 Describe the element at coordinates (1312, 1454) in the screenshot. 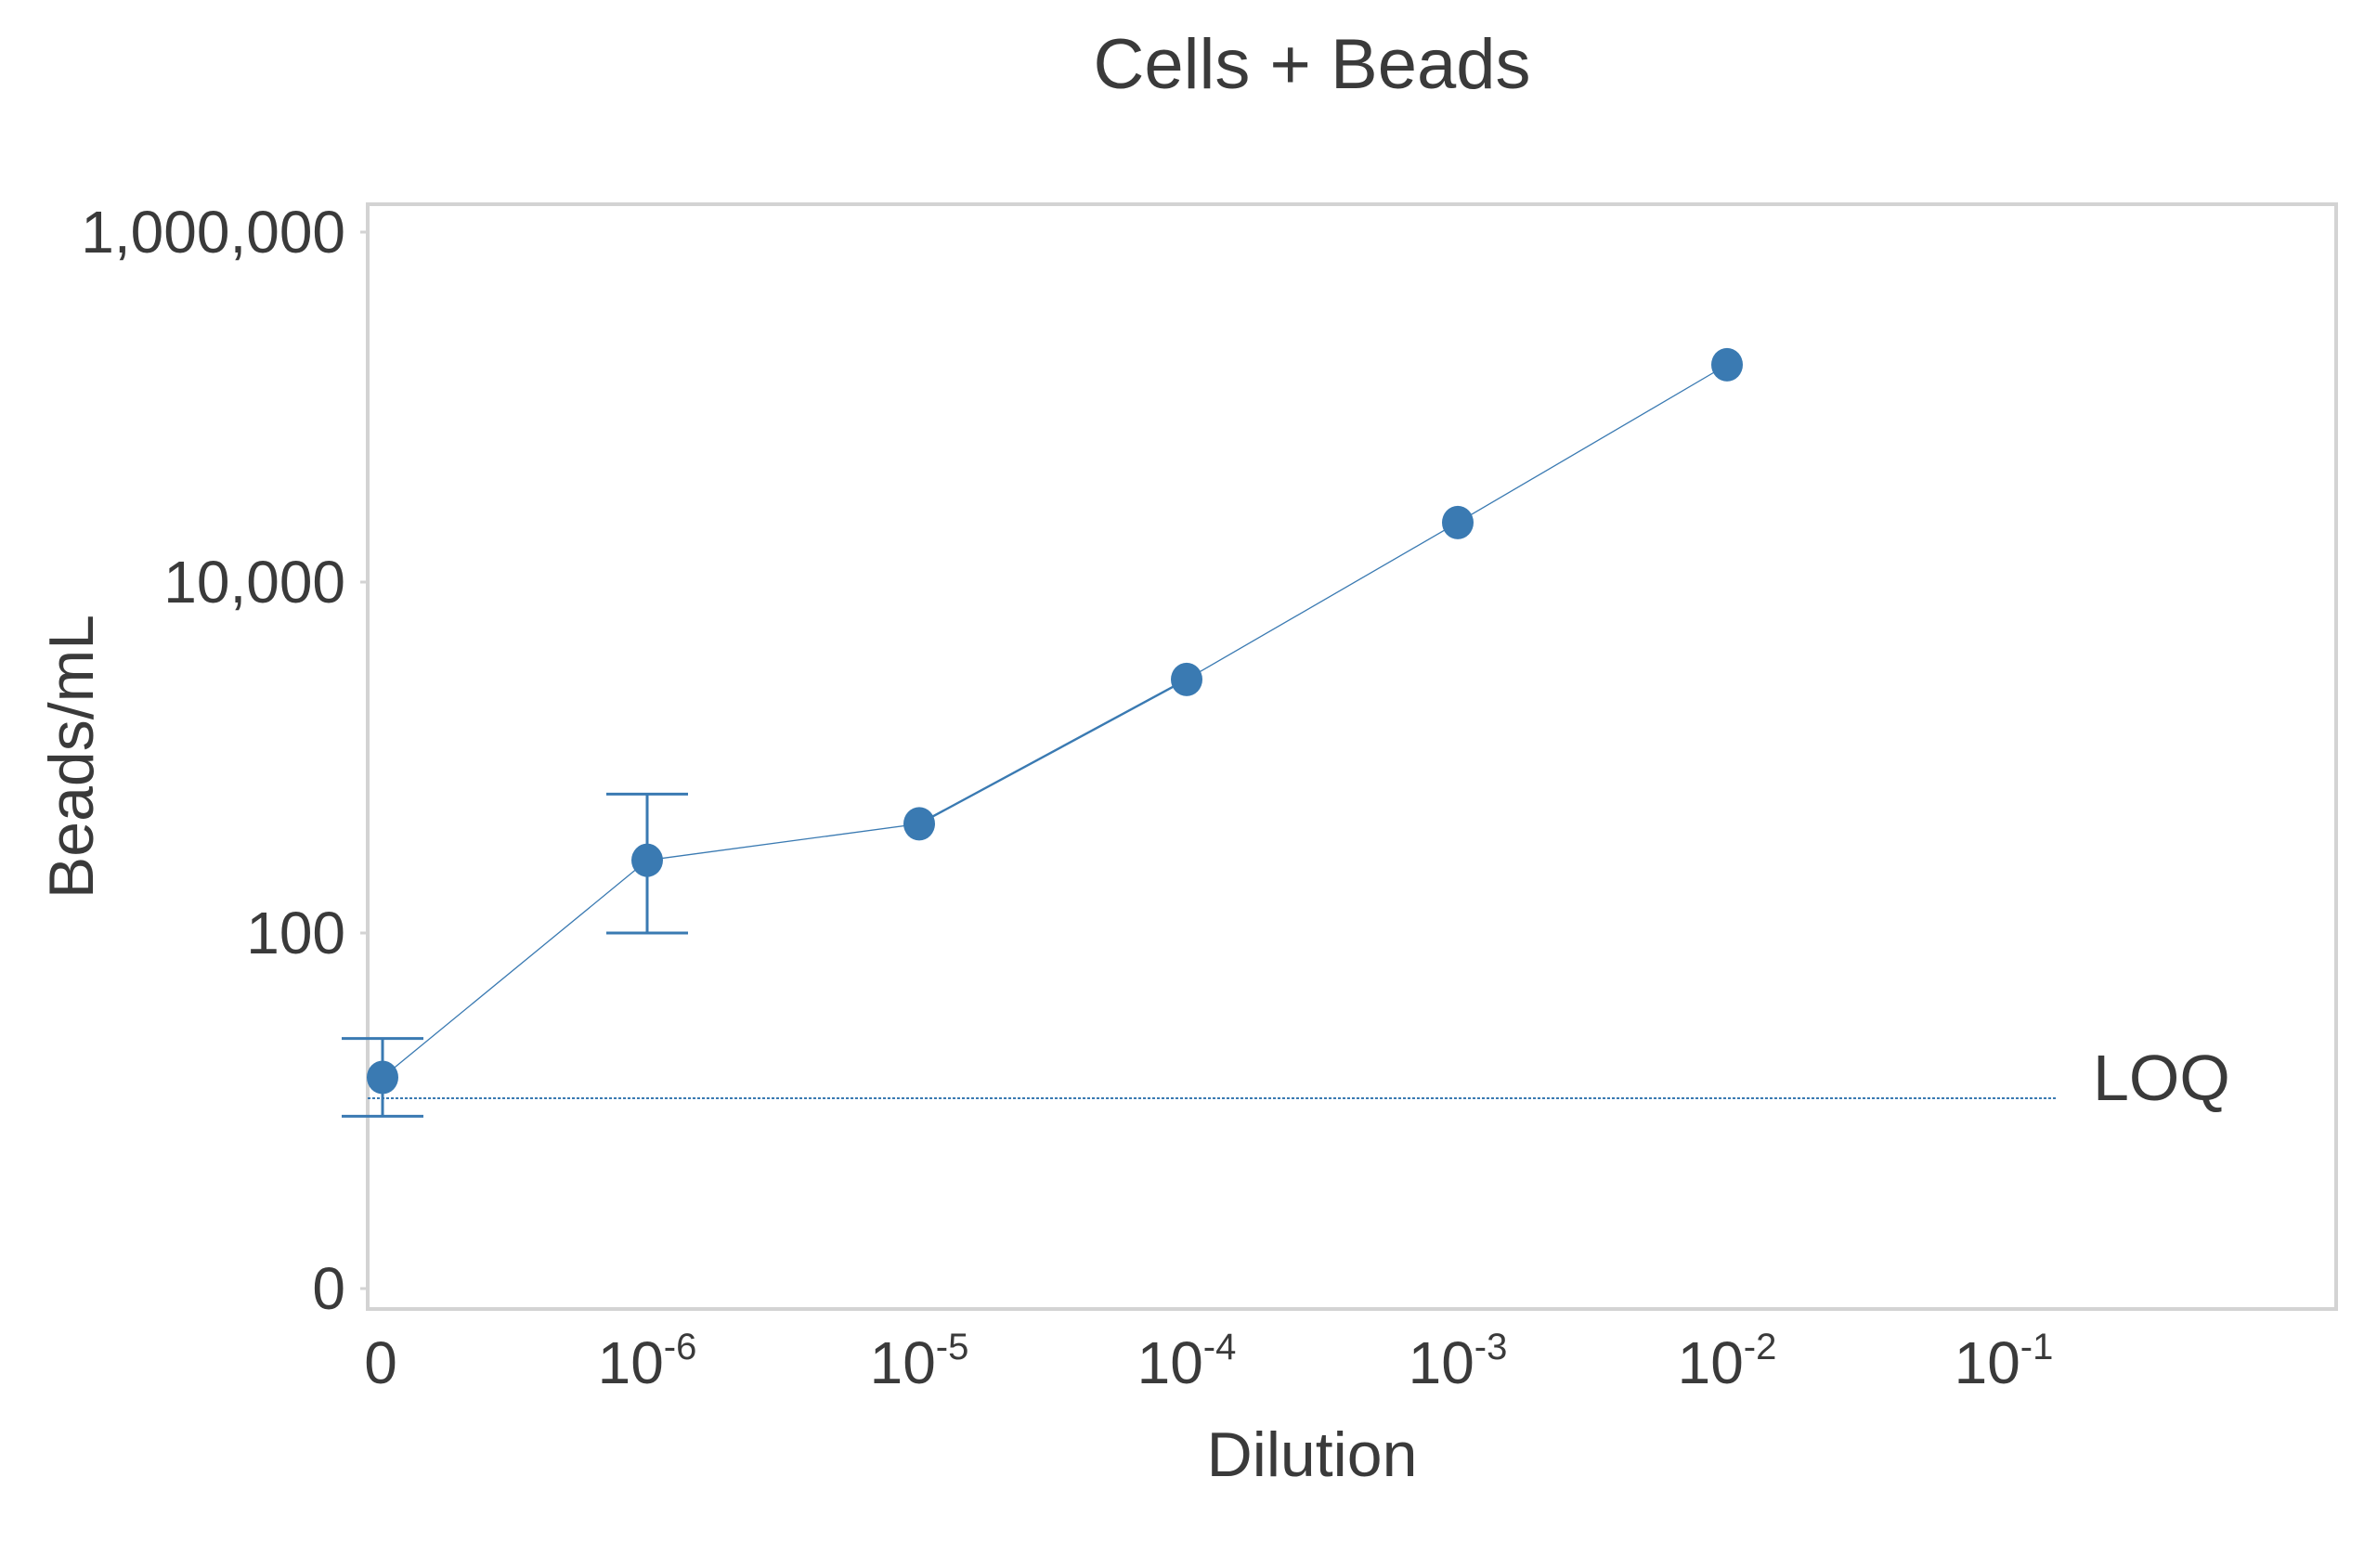

I see `x-axis-title: Dilution` at that location.